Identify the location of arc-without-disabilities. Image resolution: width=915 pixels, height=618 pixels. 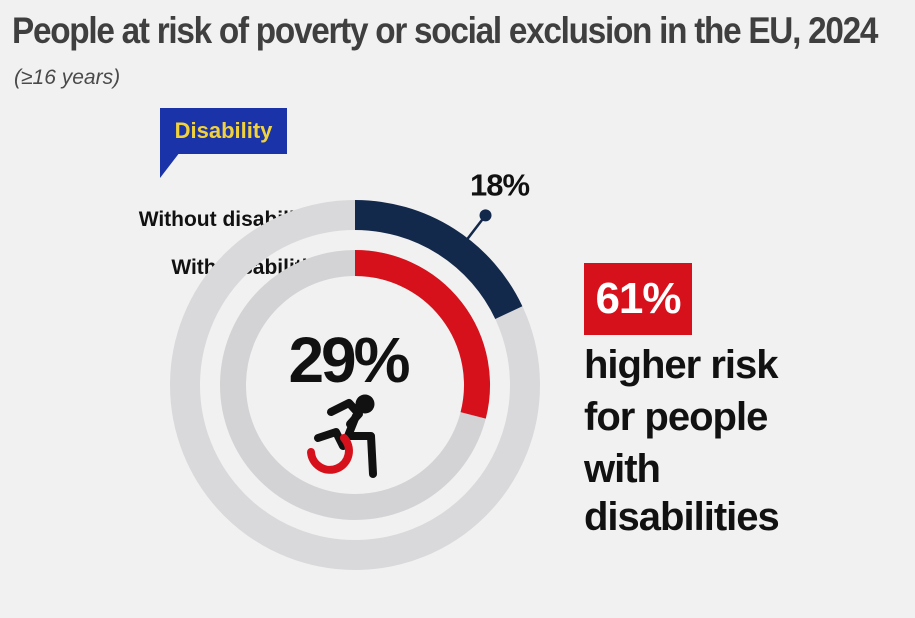
(438, 260).